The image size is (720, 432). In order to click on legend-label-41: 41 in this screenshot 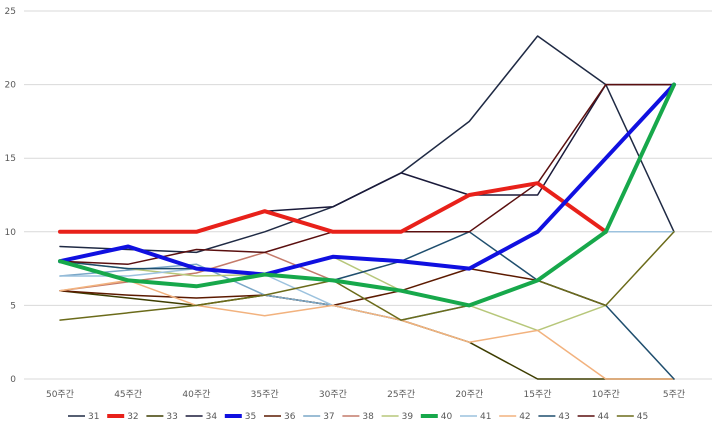, I will do `click(485, 417)`.